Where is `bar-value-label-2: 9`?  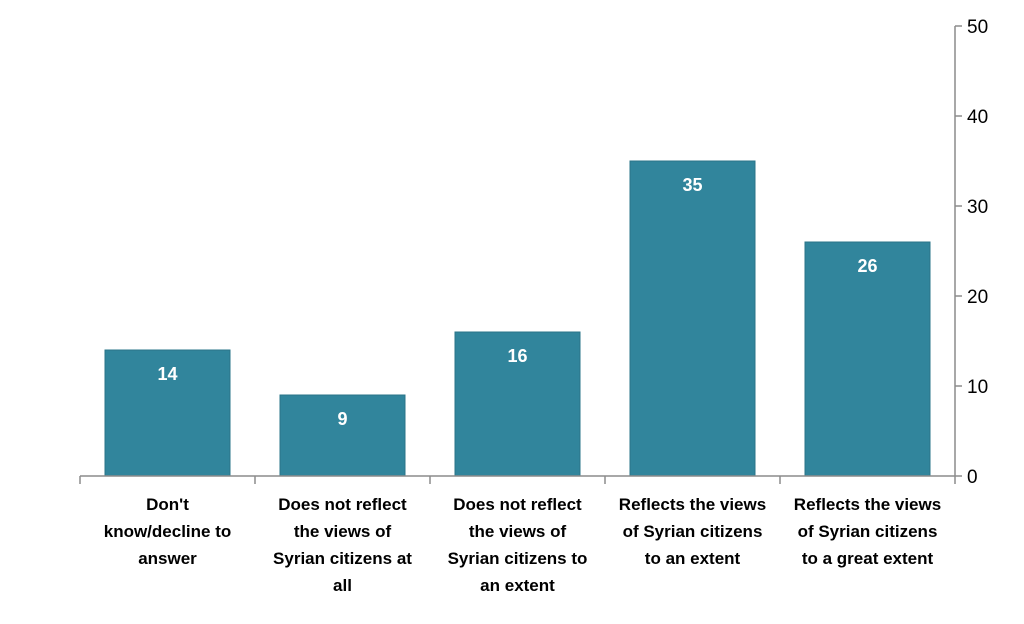 bar-value-label-2: 9 is located at coordinates (342, 419).